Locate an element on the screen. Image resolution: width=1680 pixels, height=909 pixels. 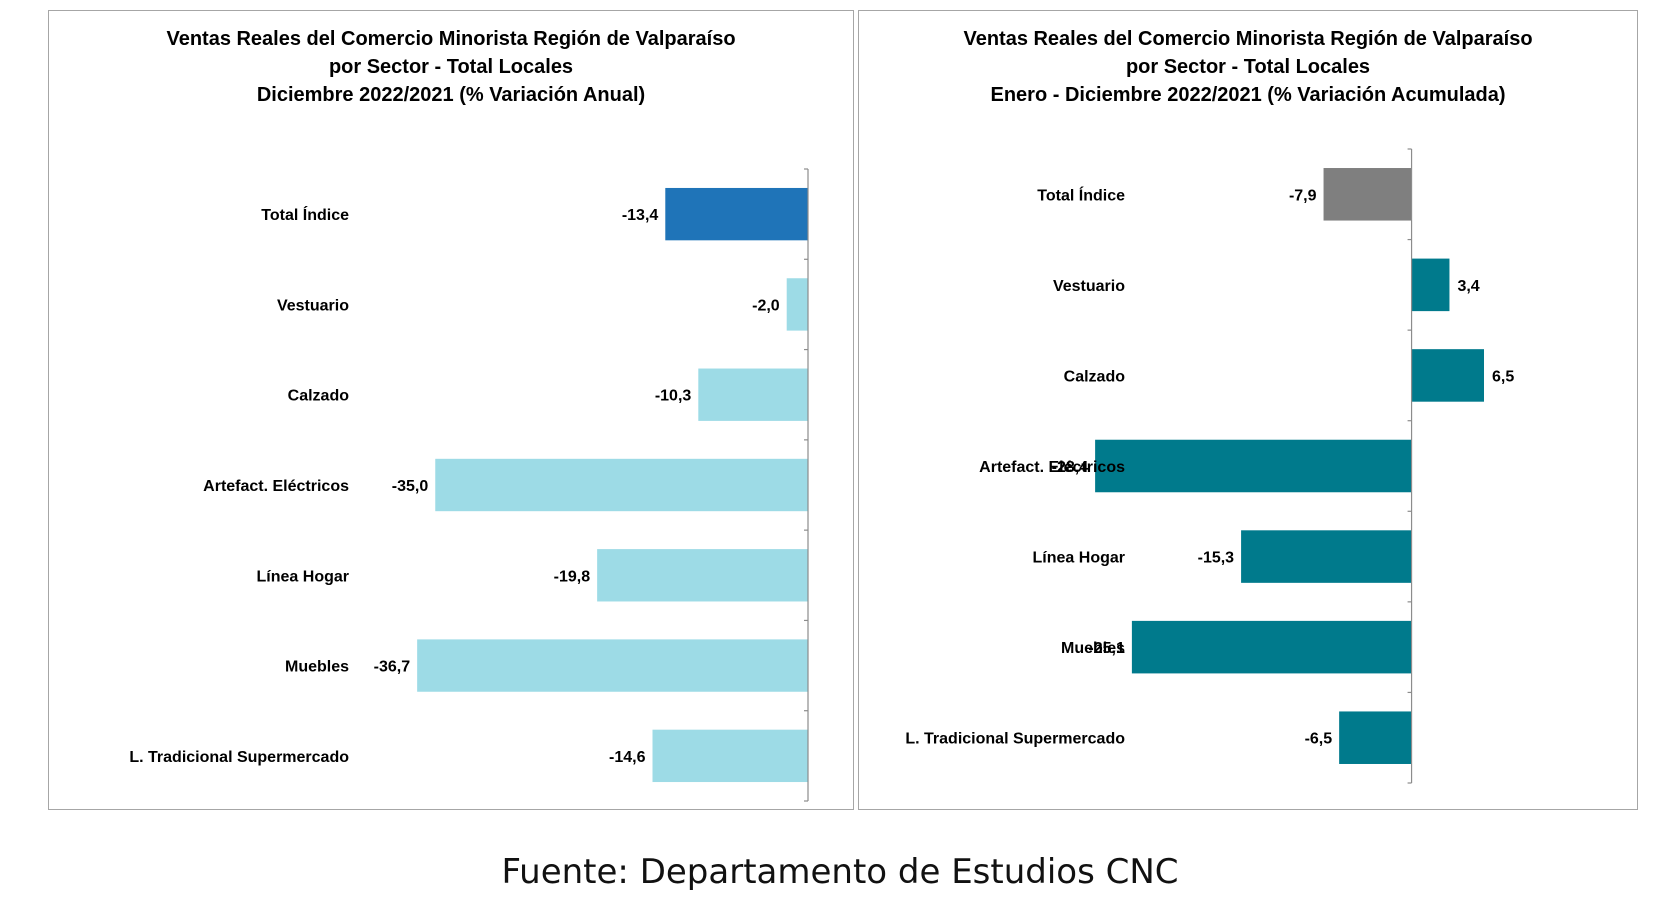
data-label: -15,3 is located at coordinates (1216, 558).